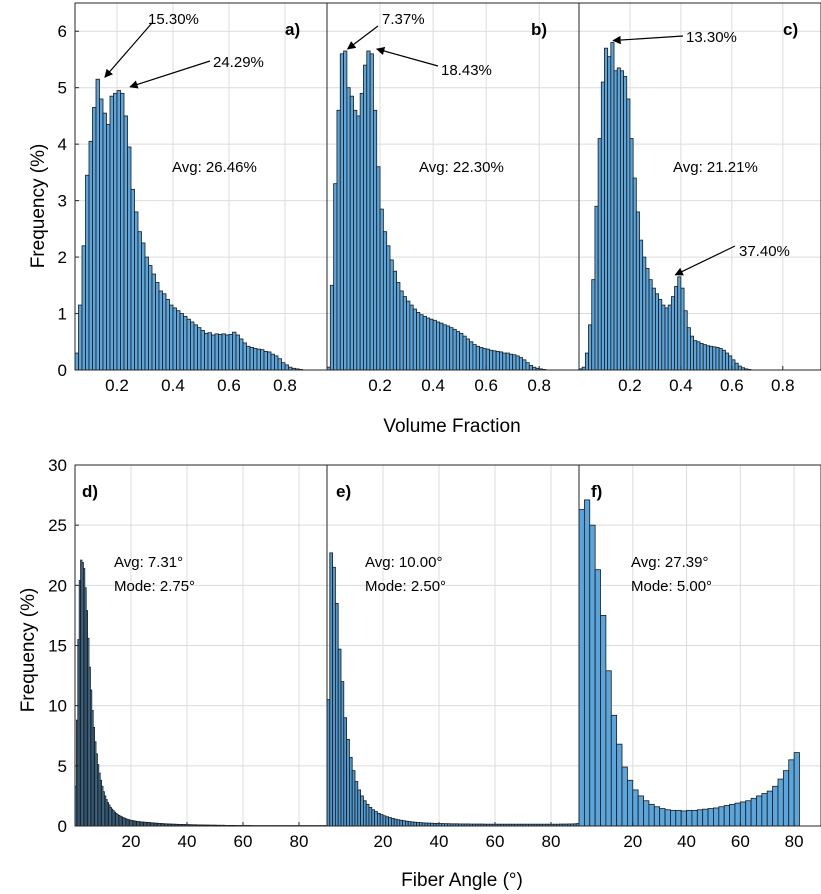 The width and height of the screenshot is (821, 894). Describe the element at coordinates (715, 167) in the screenshot. I see `annotation-text: Avg: 21.21%` at that location.